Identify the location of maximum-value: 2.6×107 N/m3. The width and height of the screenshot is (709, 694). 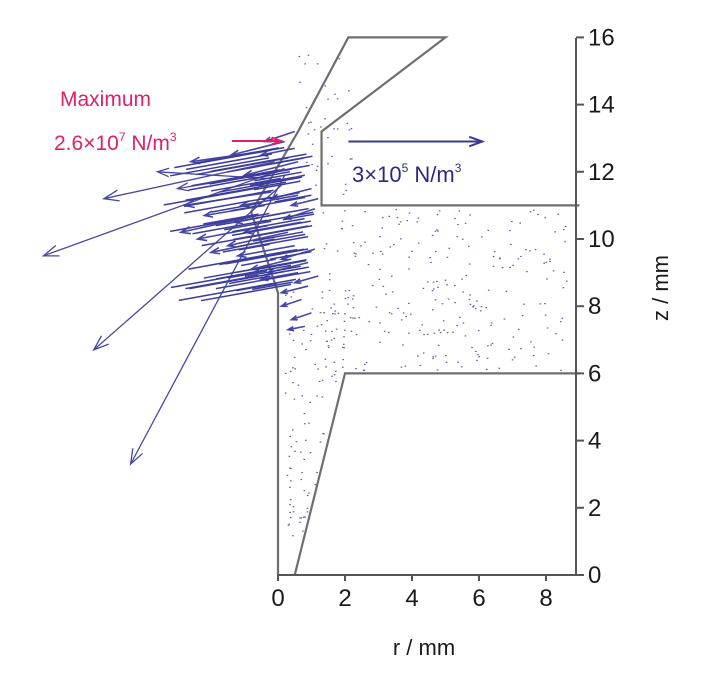
(115, 142).